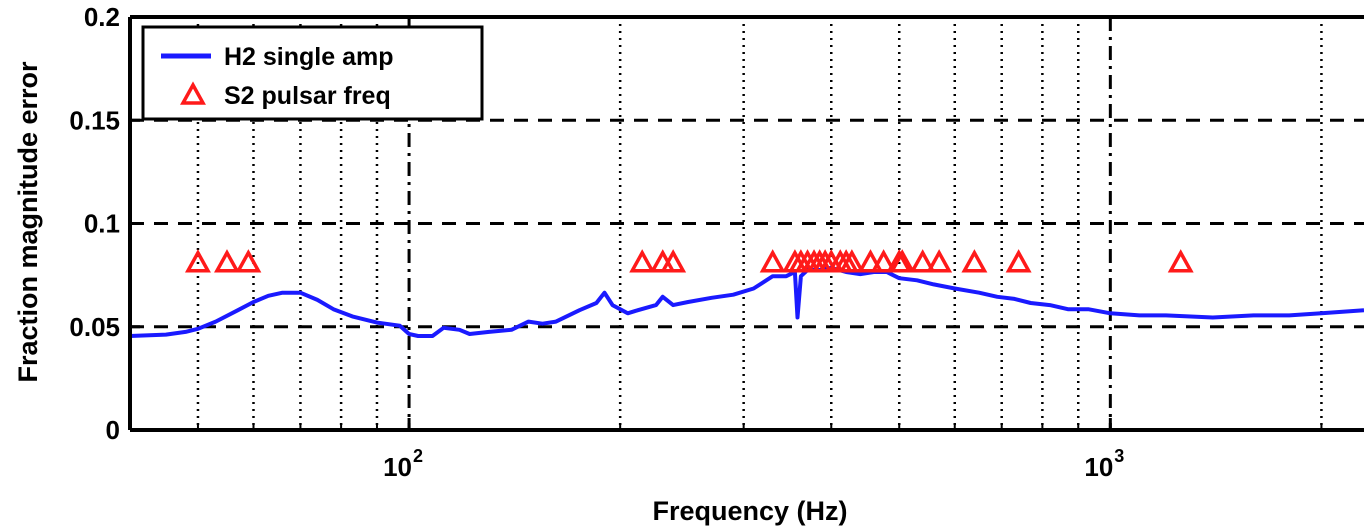 The image size is (1364, 529). Describe the element at coordinates (113, 430) in the screenshot. I see `y-tick-label: 0` at that location.